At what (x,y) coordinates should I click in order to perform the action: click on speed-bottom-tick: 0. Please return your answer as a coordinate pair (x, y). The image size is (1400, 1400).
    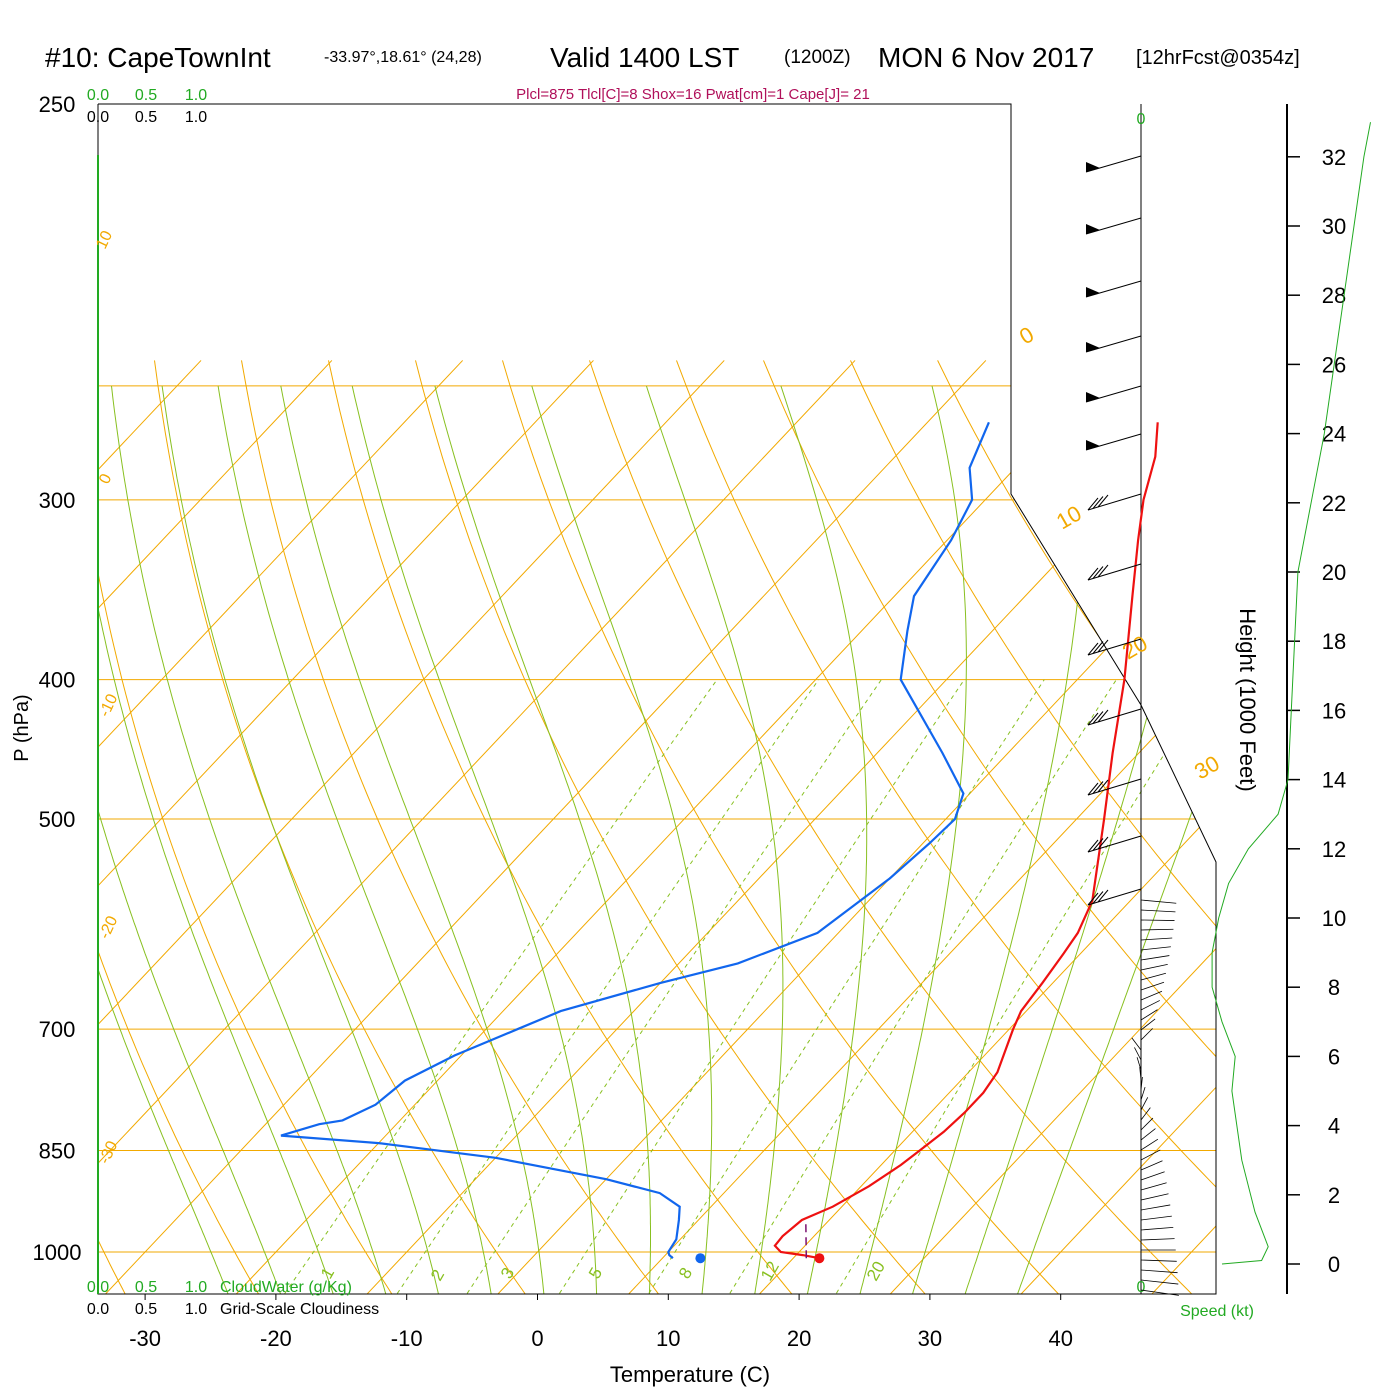
    Looking at the image, I should click on (1141, 1287).